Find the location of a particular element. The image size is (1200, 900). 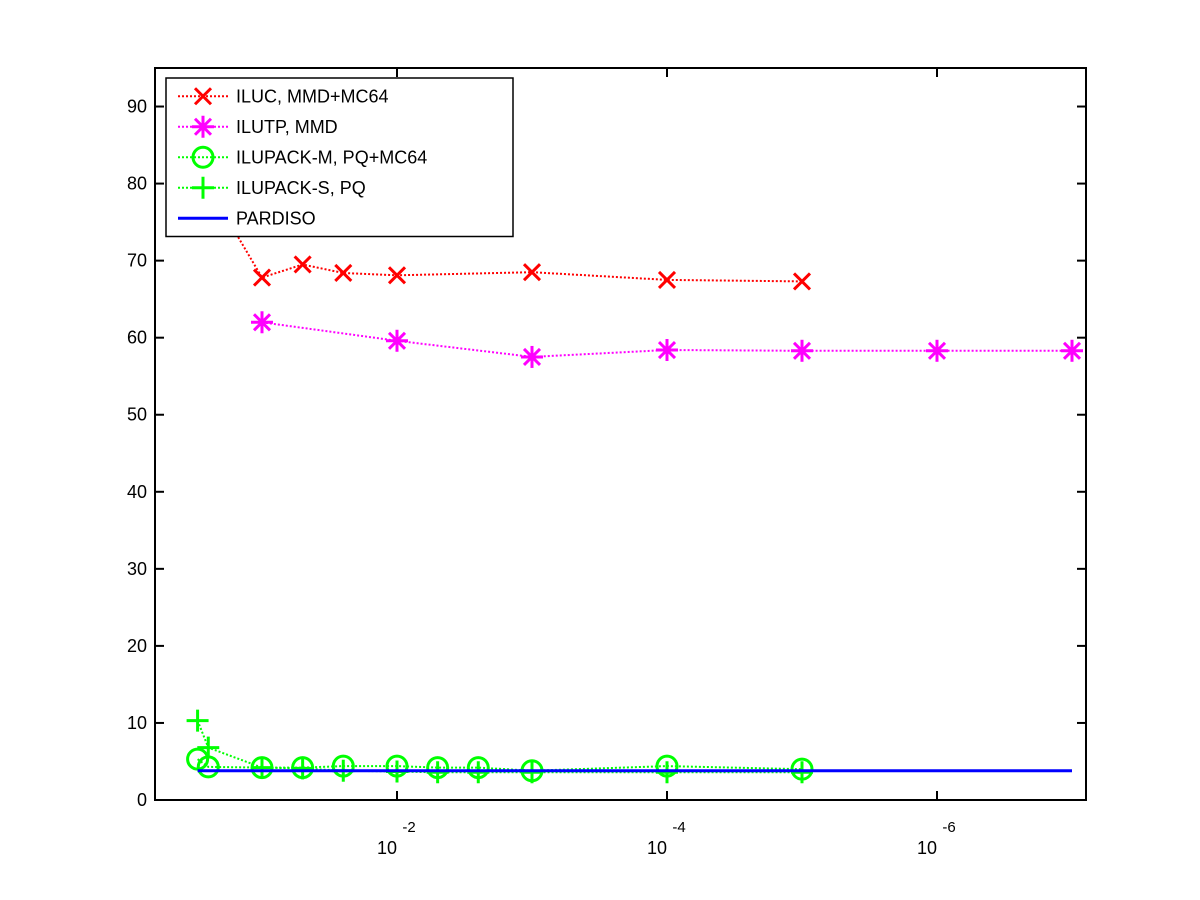

y-tick-label: 70 is located at coordinates (137, 261).